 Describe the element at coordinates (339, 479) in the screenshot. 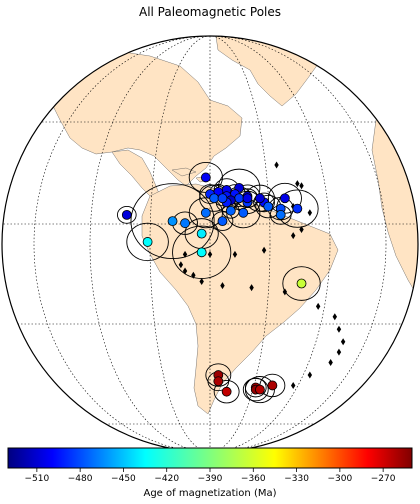

I see `colorbar-tick-label: −300` at that location.